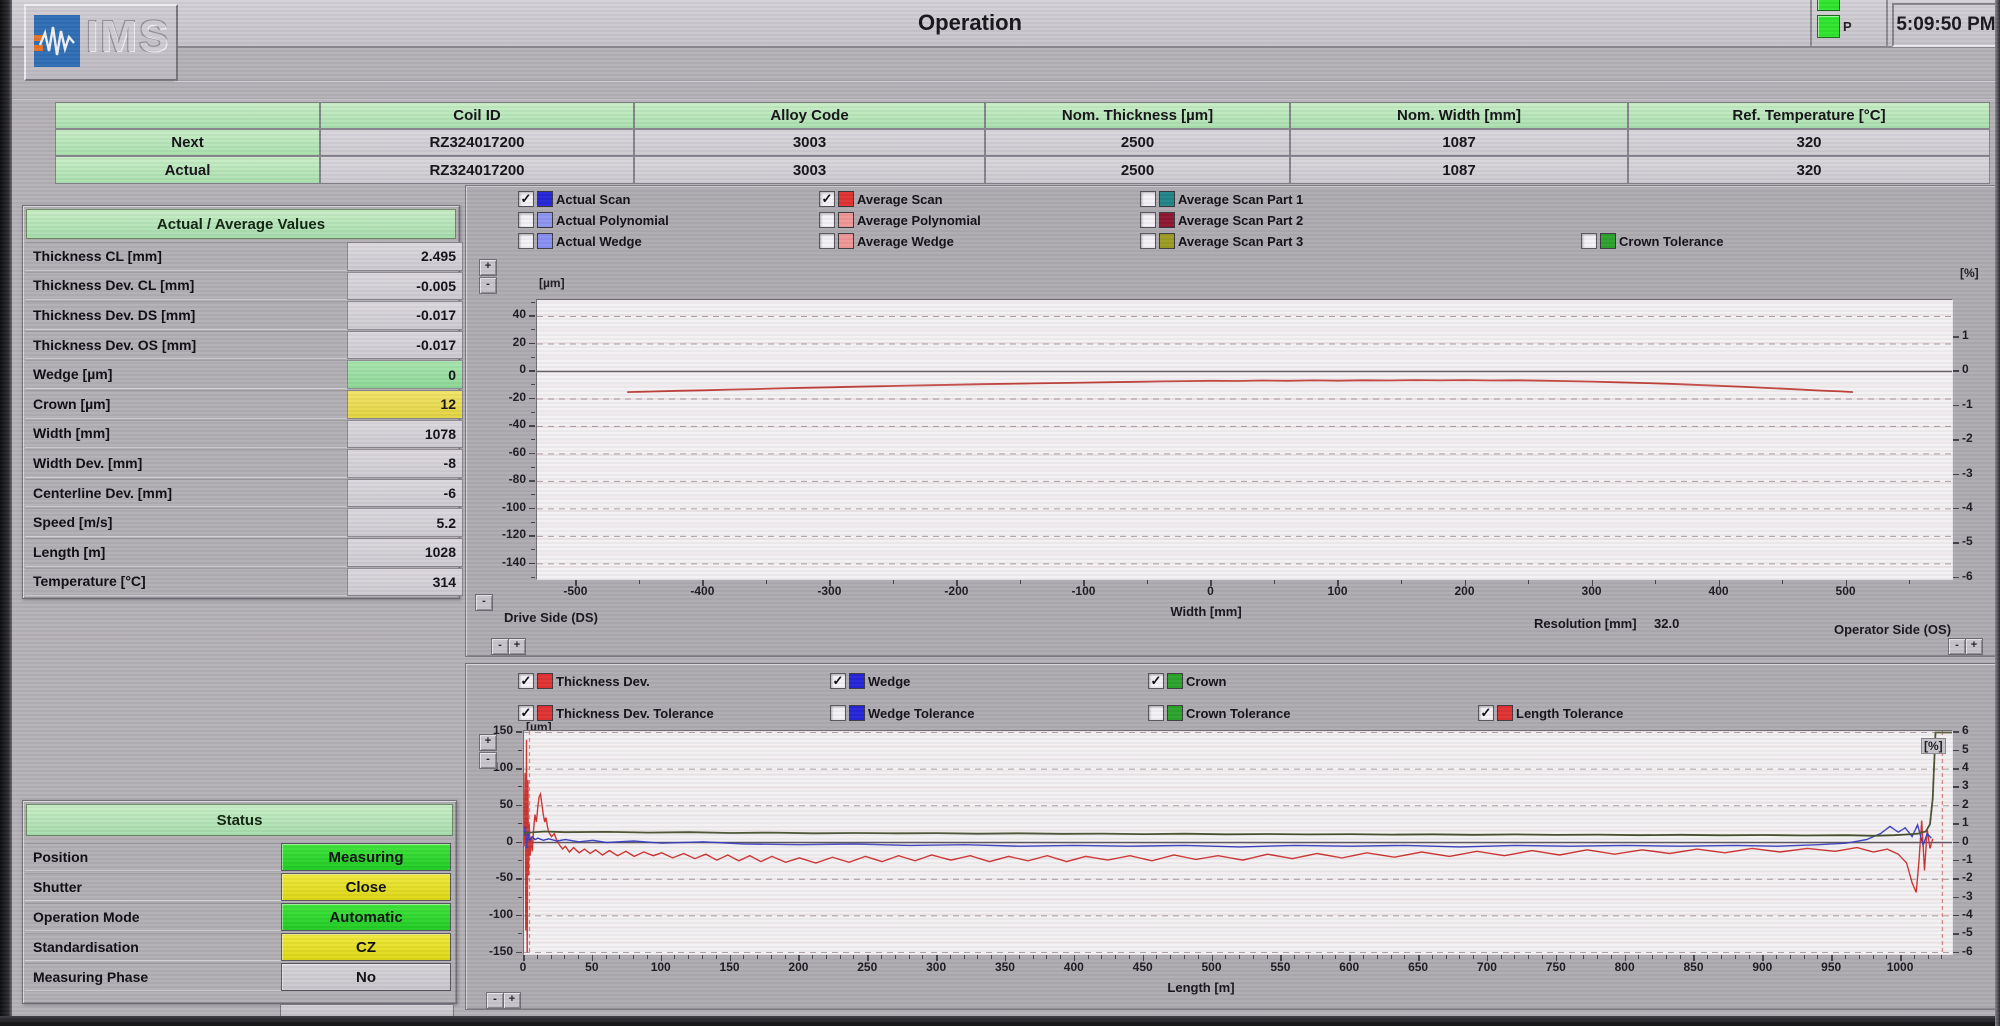 Image resolution: width=2000 pixels, height=1026 pixels. I want to click on logo-waveform, so click(56, 41).